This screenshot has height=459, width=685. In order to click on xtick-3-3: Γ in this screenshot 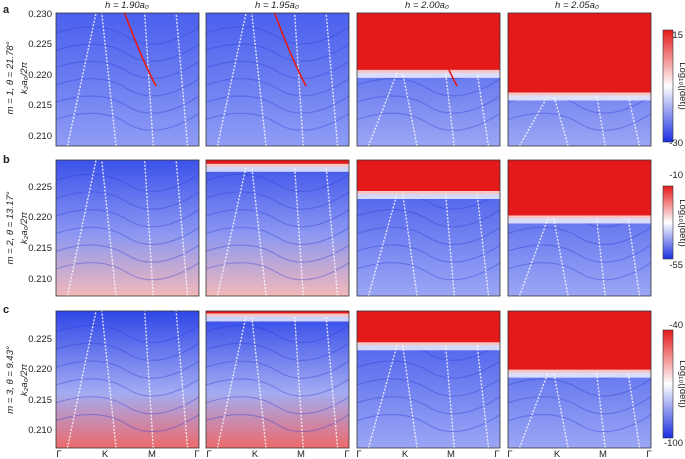, I will do `click(496, 454)`.